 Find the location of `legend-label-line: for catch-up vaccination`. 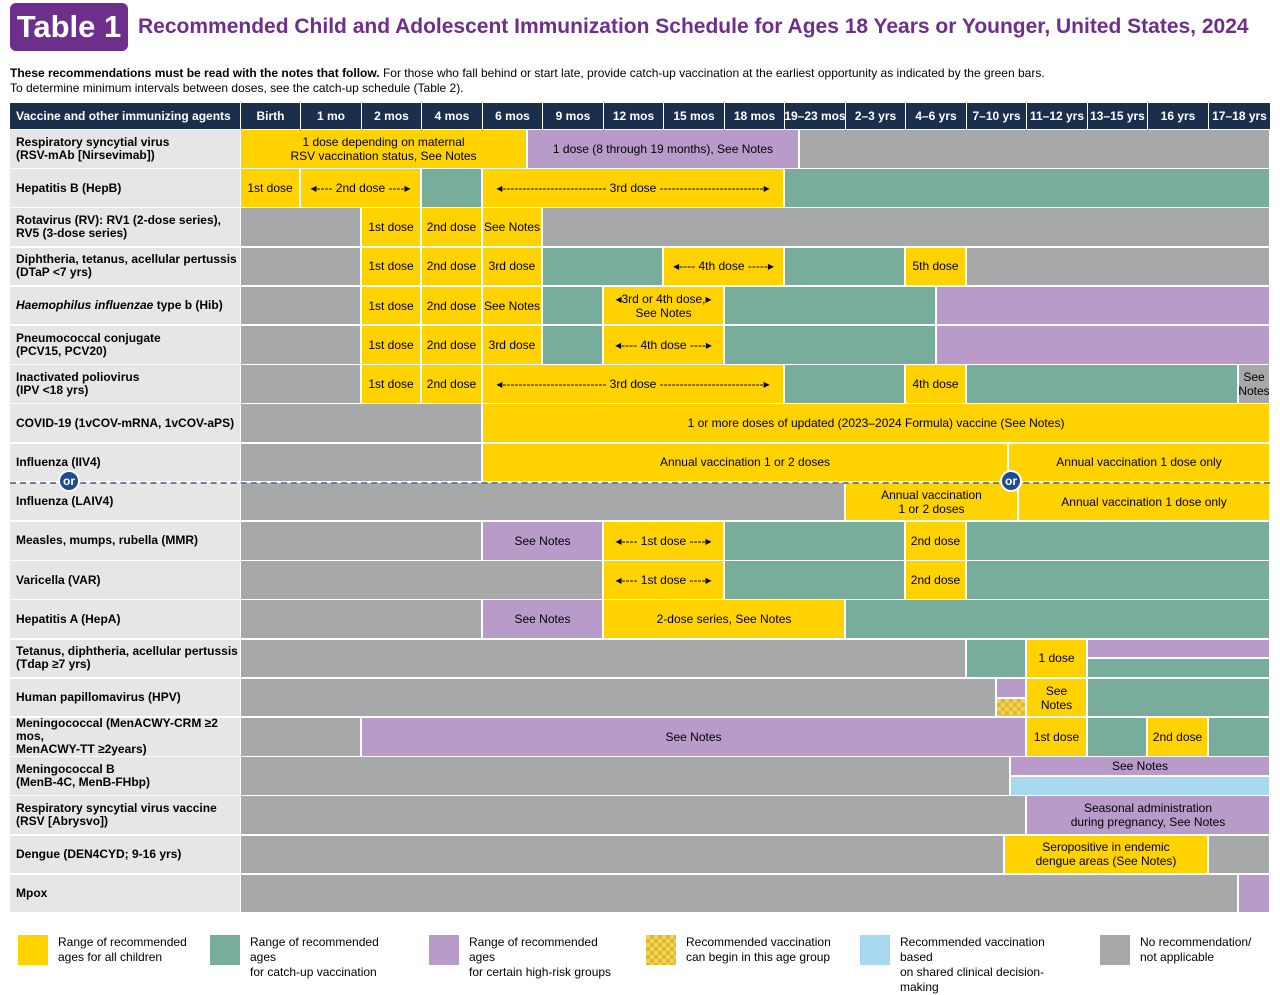

legend-label-line: for catch-up vaccination is located at coordinates (313, 972).